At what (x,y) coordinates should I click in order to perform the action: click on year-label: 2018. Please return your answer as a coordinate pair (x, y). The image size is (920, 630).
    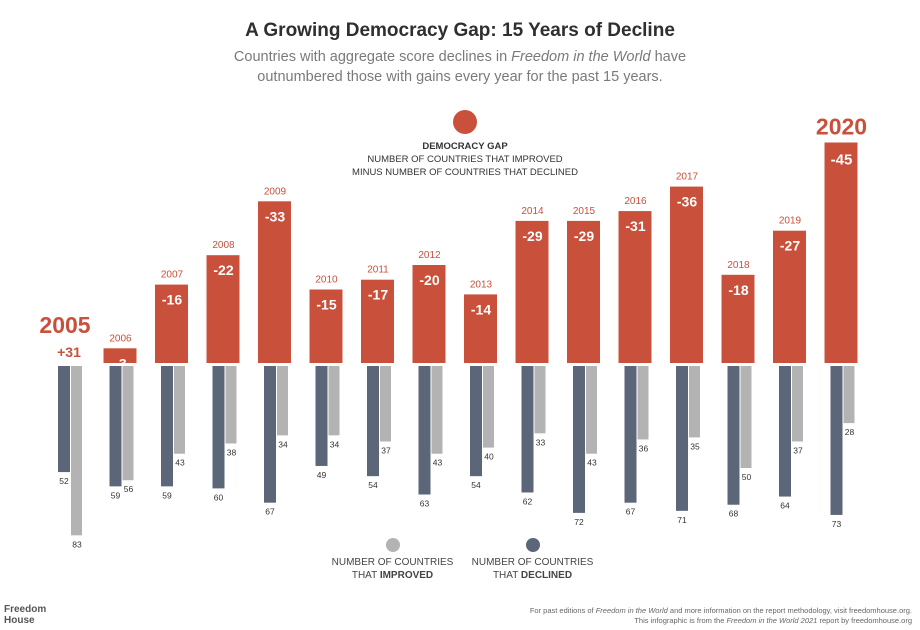
    Looking at the image, I should click on (738, 265).